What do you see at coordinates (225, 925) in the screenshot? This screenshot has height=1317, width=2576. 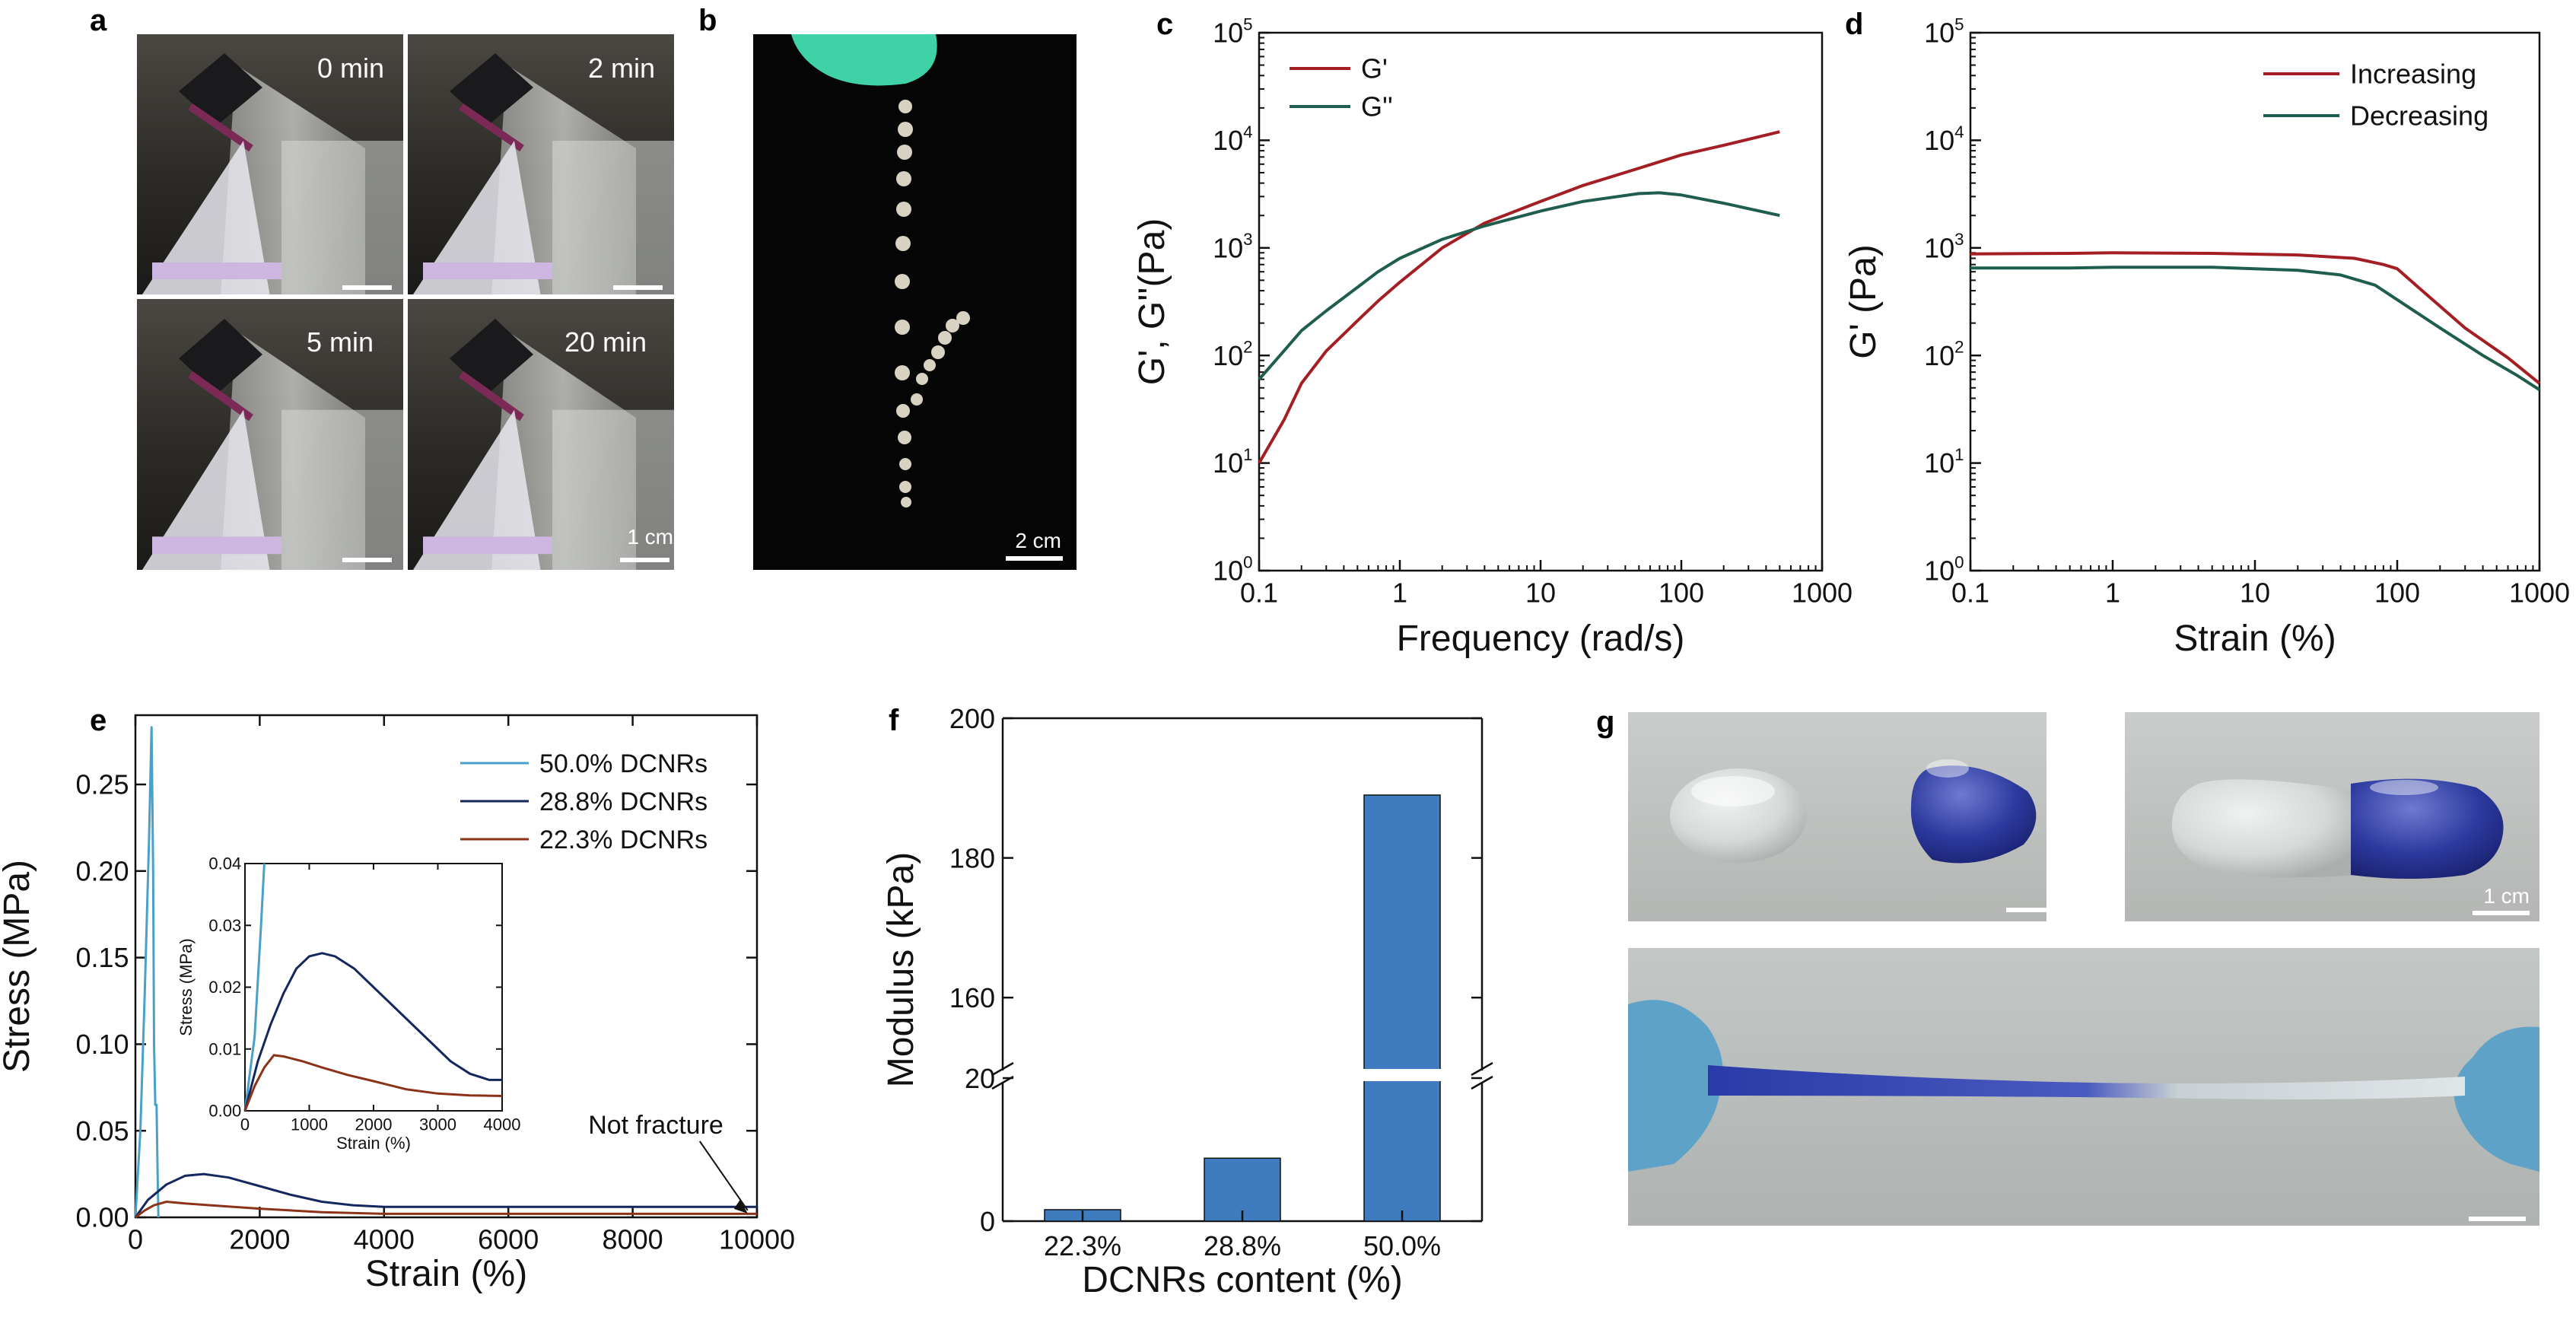 I see `y-tick-label: 0.03` at bounding box center [225, 925].